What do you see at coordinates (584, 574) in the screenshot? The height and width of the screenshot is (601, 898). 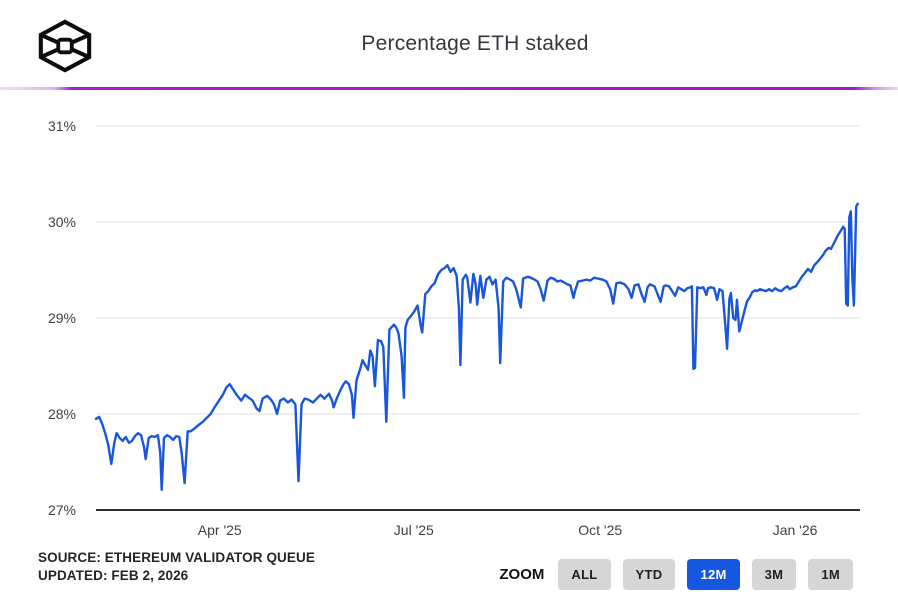 I see `zoom-button-all: ALL` at bounding box center [584, 574].